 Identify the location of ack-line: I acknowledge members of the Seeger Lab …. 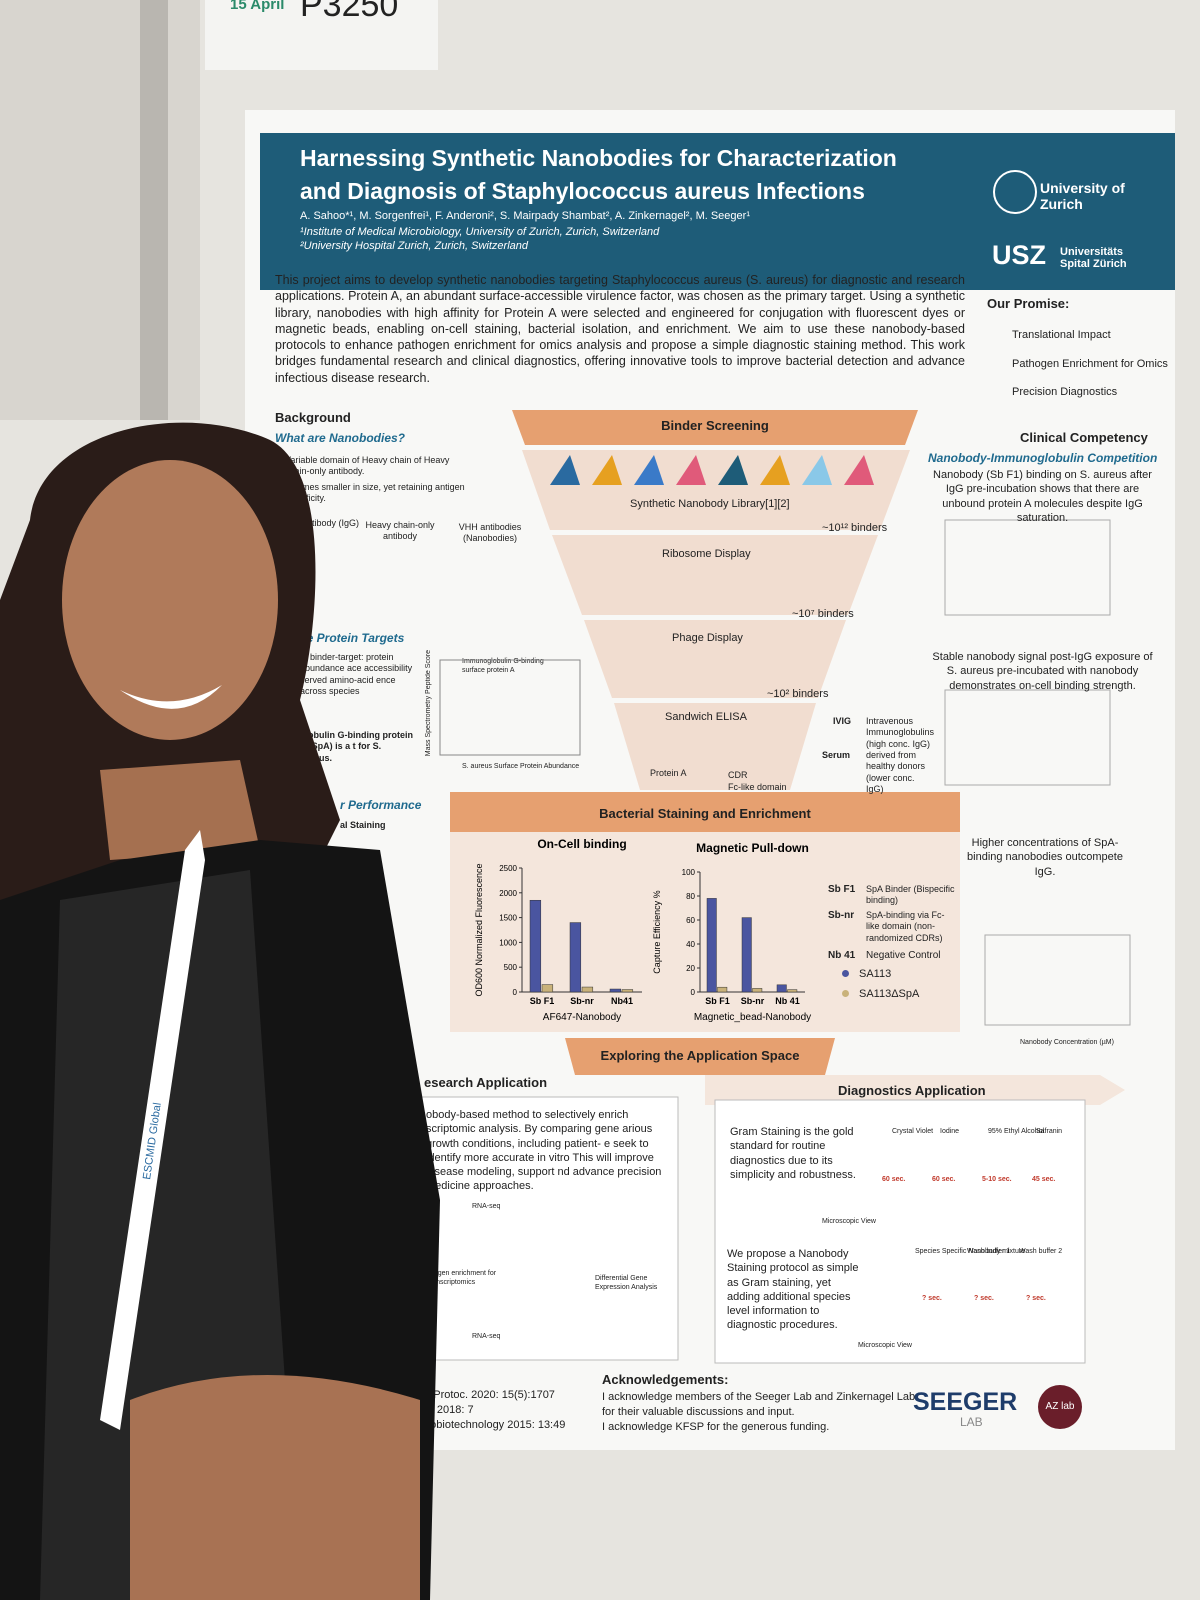
(759, 1397).